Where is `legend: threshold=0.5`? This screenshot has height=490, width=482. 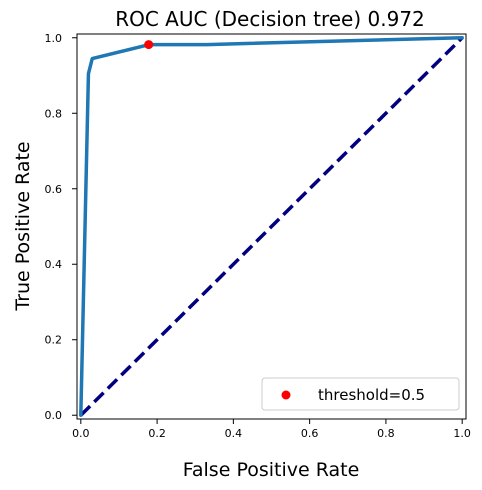
legend: threshold=0.5 is located at coordinates (360, 394).